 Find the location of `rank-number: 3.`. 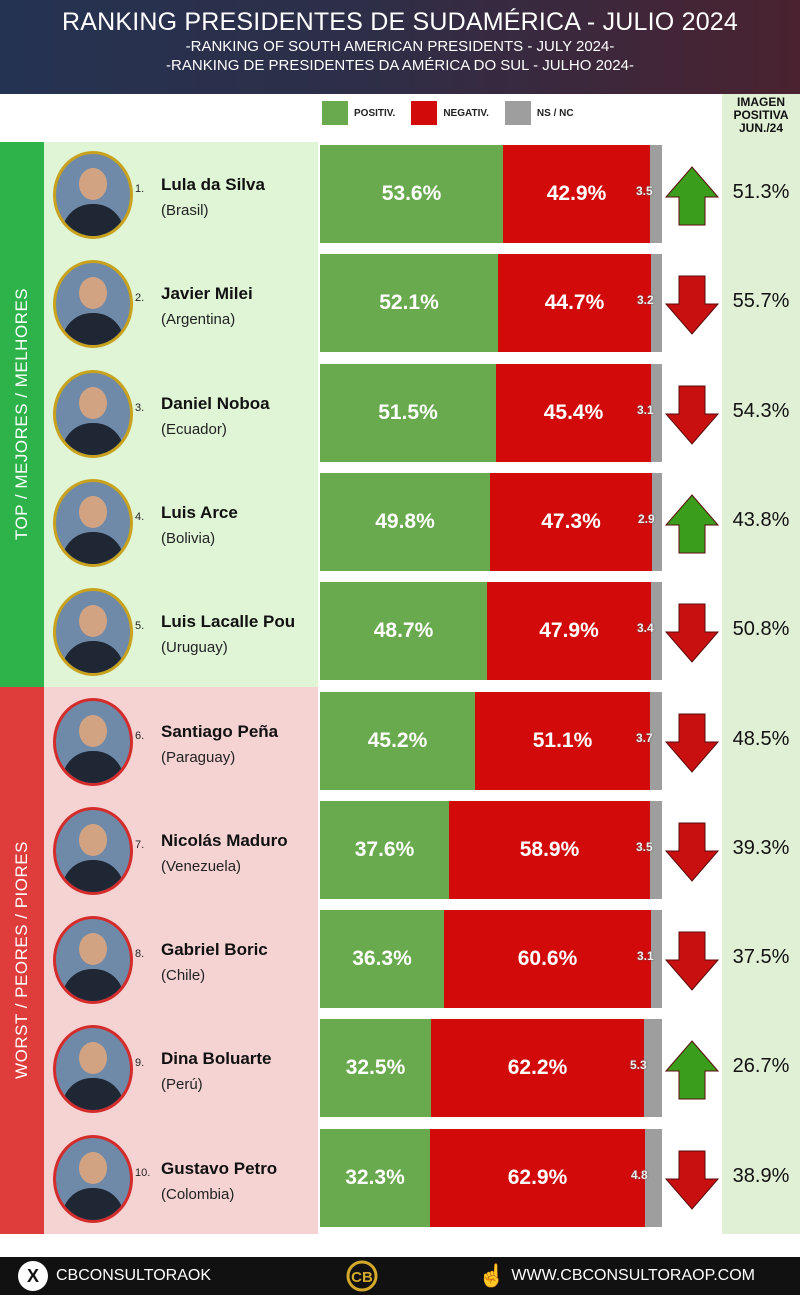

rank-number: 3. is located at coordinates (140, 408).